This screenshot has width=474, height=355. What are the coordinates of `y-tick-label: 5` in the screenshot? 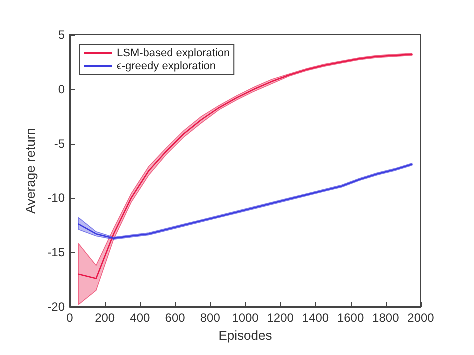 It's located at (62, 35).